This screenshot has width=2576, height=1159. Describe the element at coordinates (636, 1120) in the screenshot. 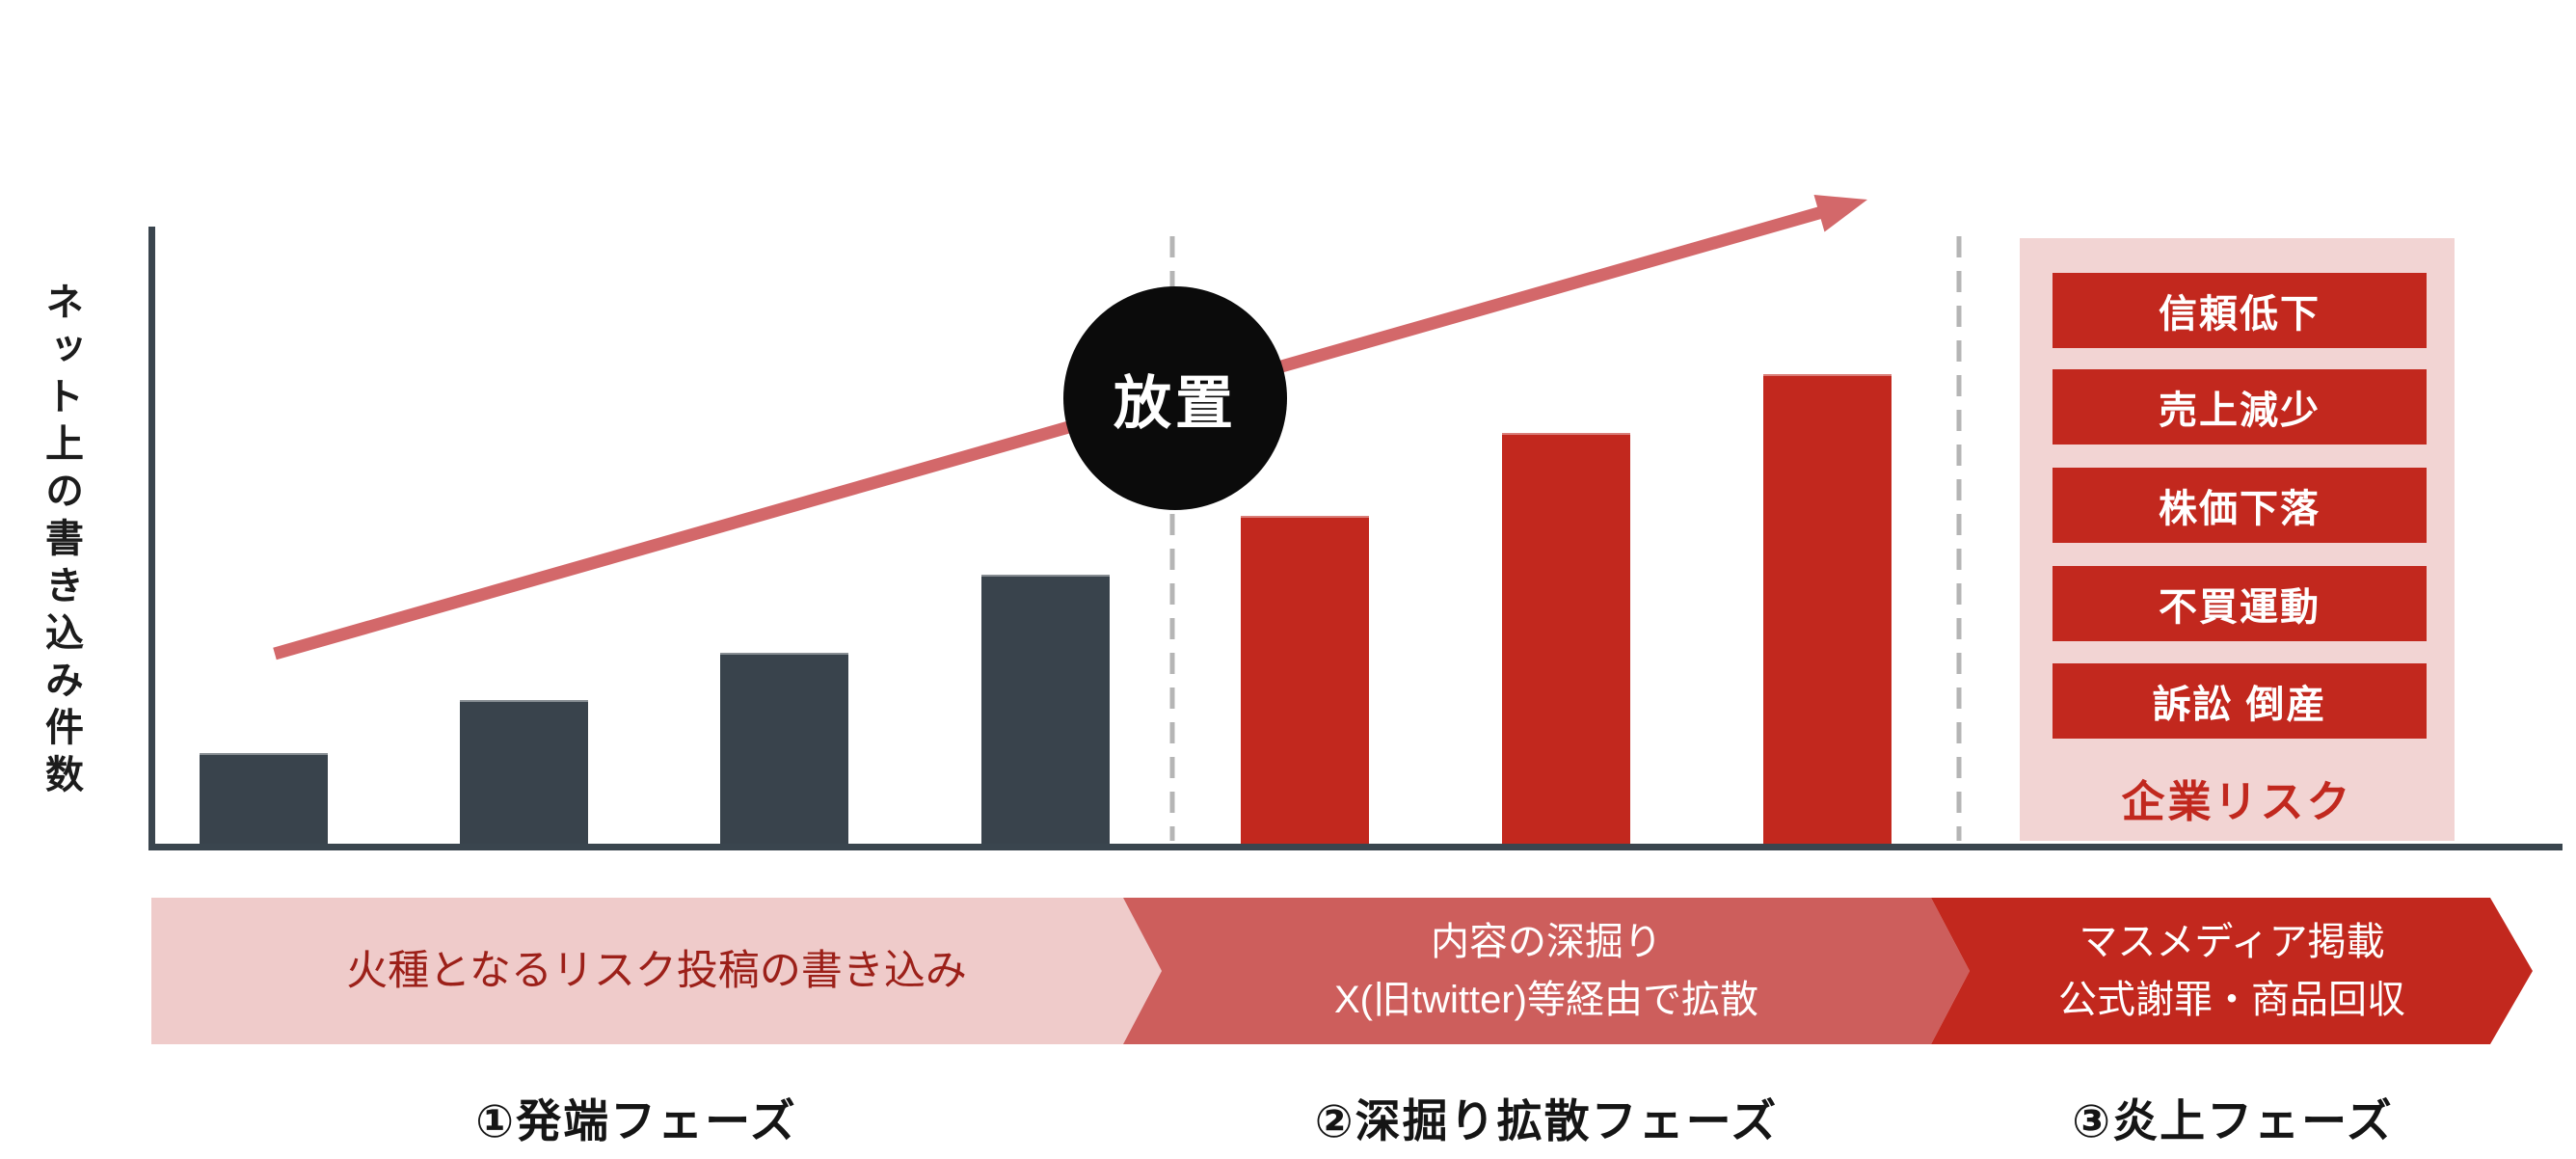

I see `phase-label-1: ①発端フェーズ` at that location.